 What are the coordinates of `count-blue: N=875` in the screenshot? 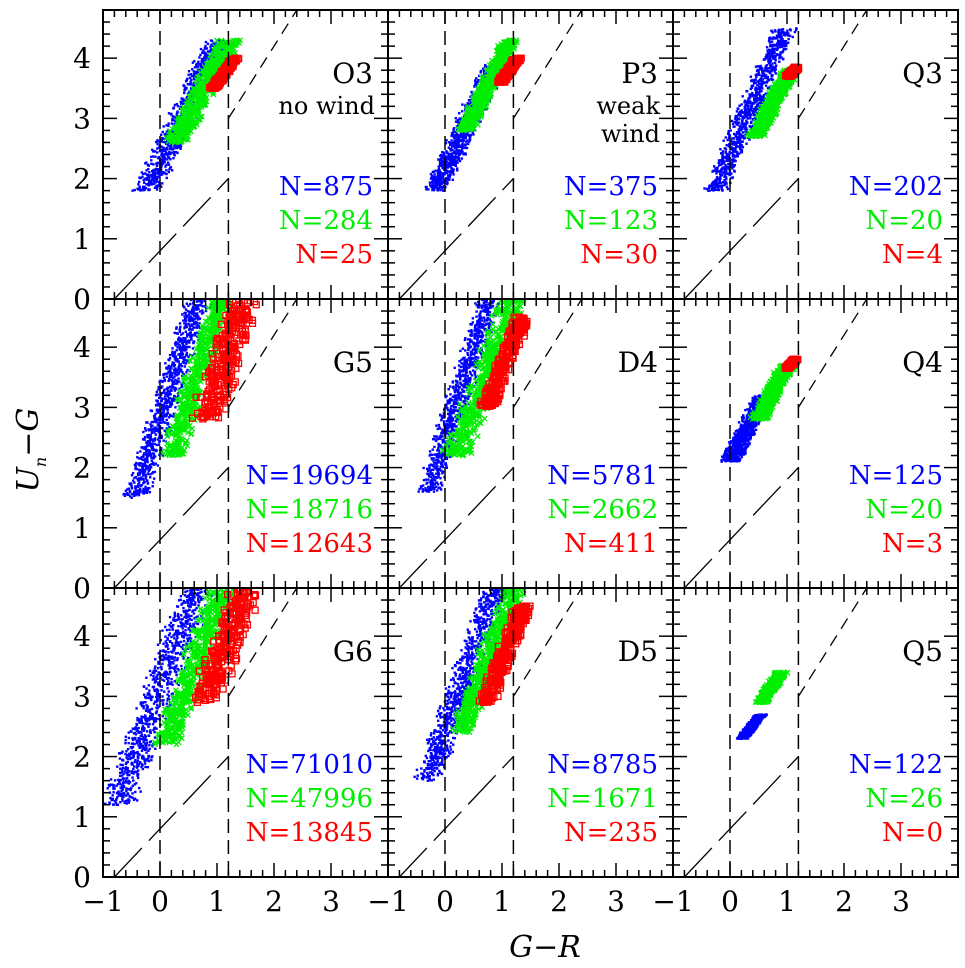 It's located at (326, 187).